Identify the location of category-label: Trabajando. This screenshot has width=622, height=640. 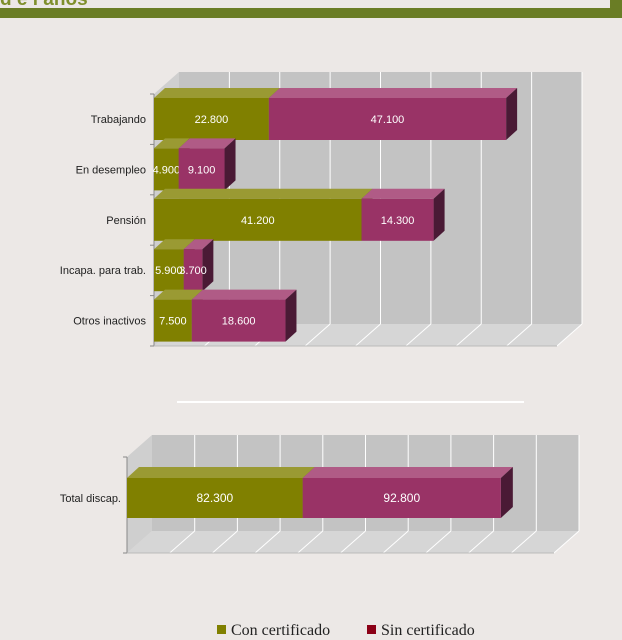
(118, 120).